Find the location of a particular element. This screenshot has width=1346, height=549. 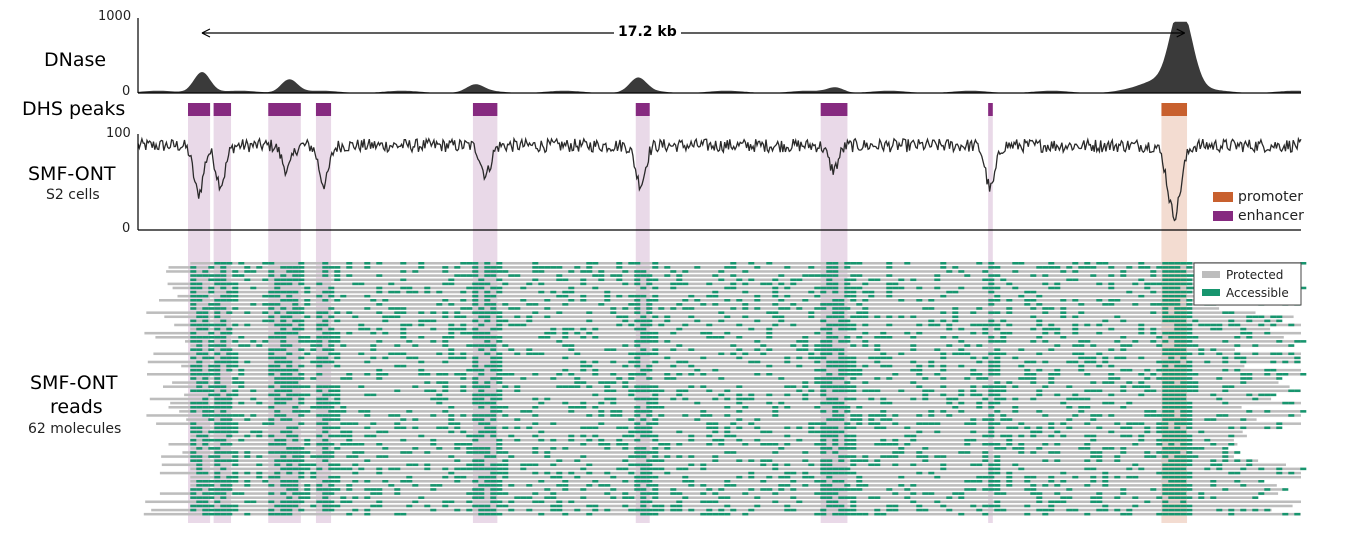

read-7-accessible-segment is located at coordinates (1165, 292).